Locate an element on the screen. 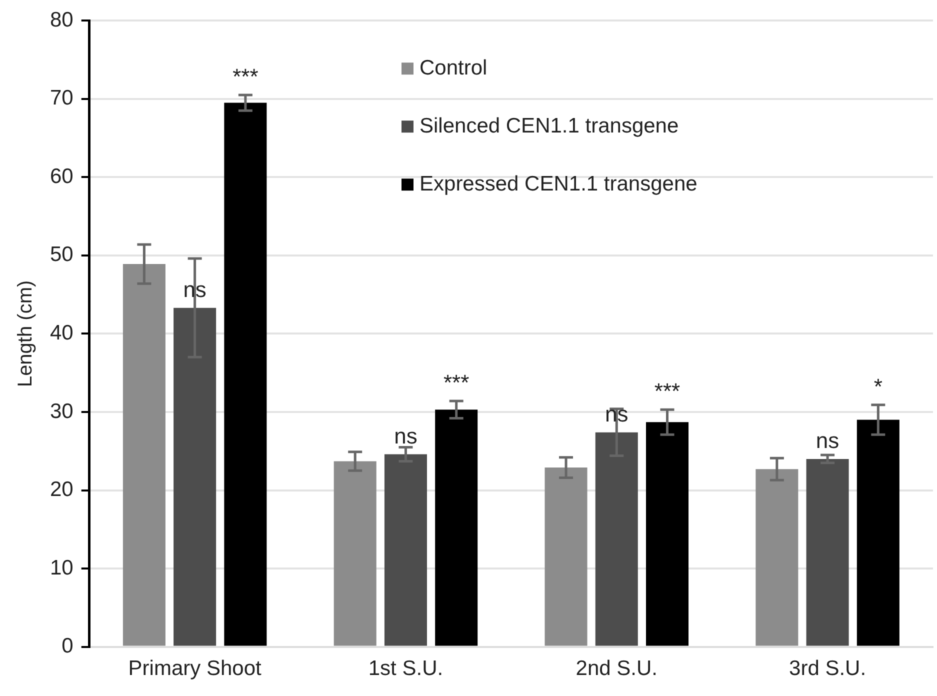  y-tick-label: 30 is located at coordinates (62, 411).